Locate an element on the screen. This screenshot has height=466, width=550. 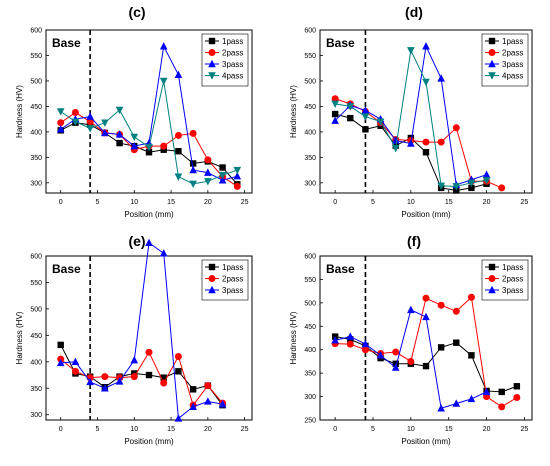
legend-entry: 1pass is located at coordinates (232, 267).